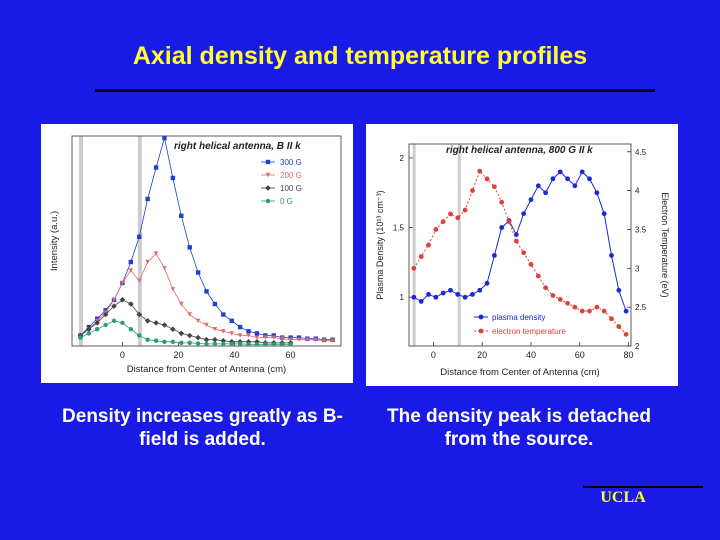 Image resolution: width=720 pixels, height=540 pixels. Describe the element at coordinates (641, 229) in the screenshot. I see `y2-tick-label: 3.5` at that location.